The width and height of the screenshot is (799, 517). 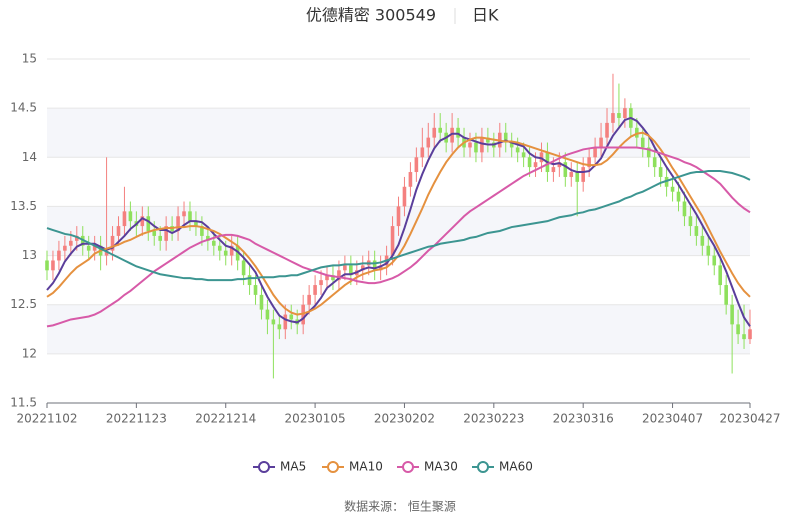 I want to click on x-tick-label: 20230105, so click(x=315, y=419).